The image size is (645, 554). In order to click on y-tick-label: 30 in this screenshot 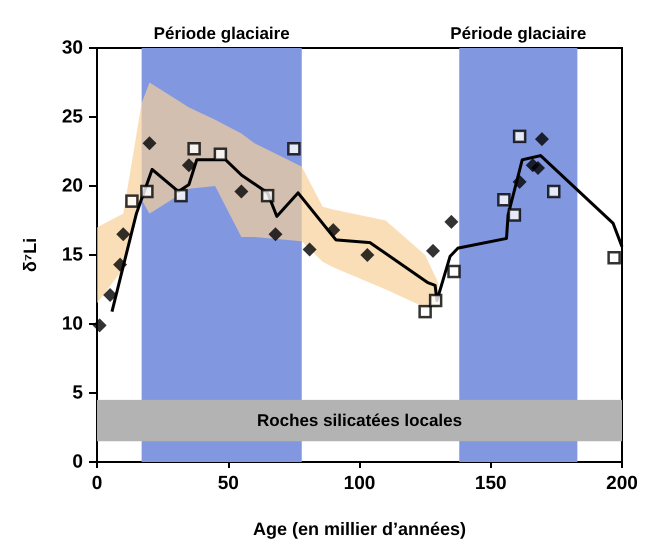, I will do `click(72, 48)`.